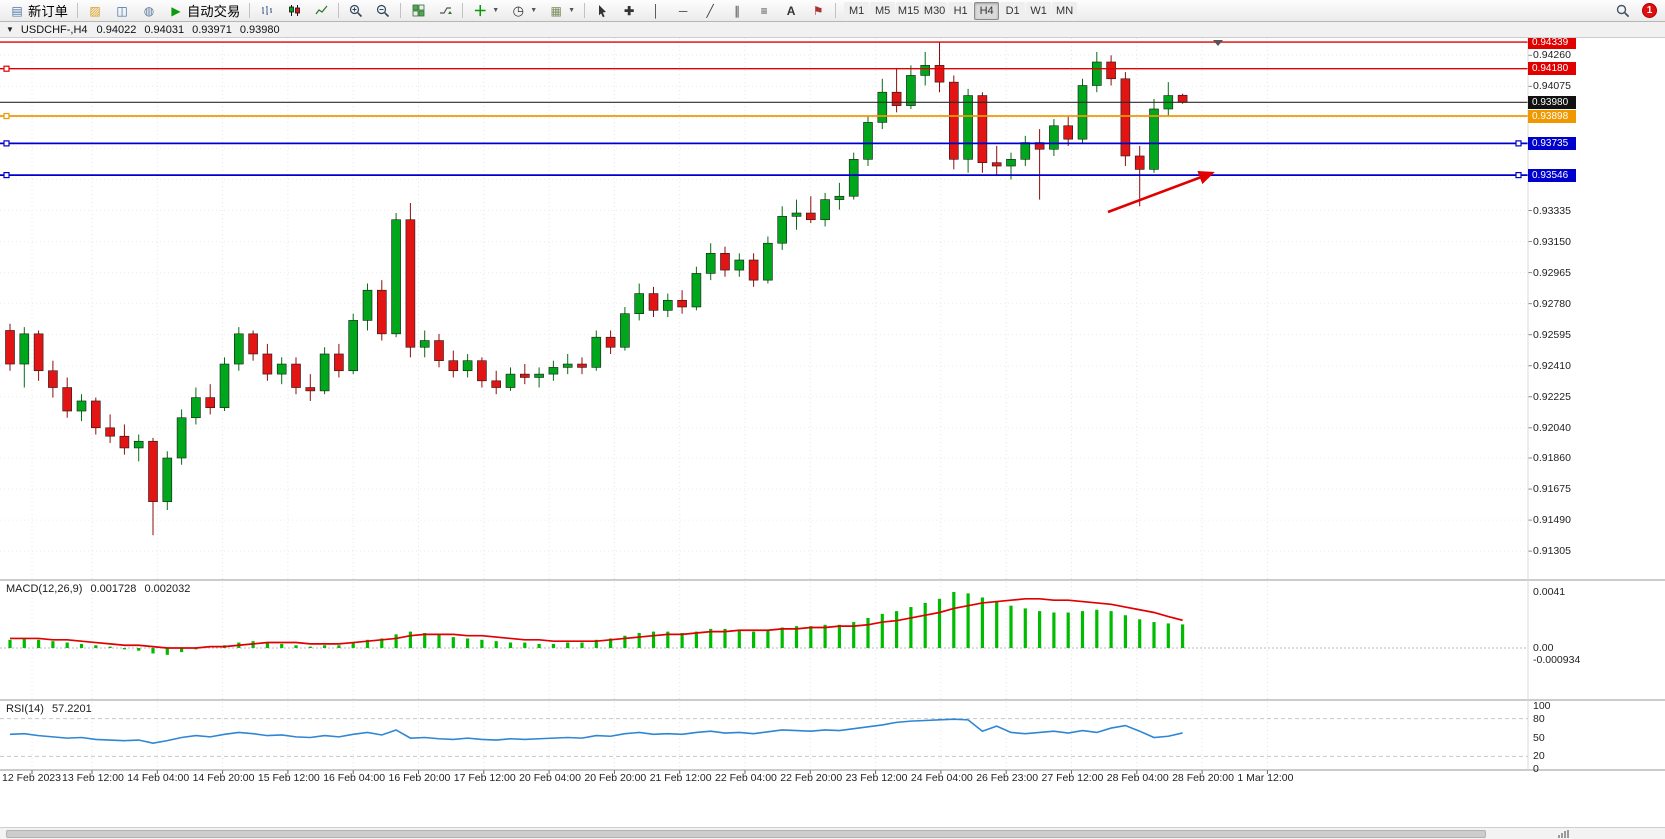  Describe the element at coordinates (550, 778) in the screenshot. I see `time-axis-label: 20 Feb 04:00` at that location.